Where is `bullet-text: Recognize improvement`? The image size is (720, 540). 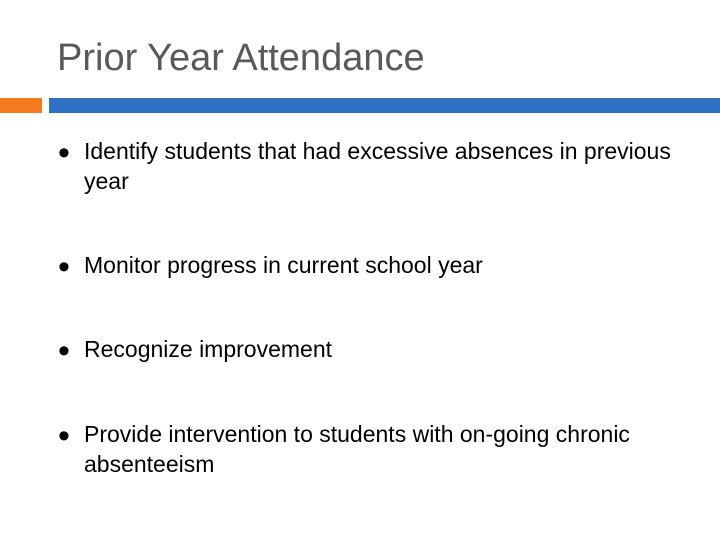
bullet-text: Recognize improvement is located at coordinates (208, 349).